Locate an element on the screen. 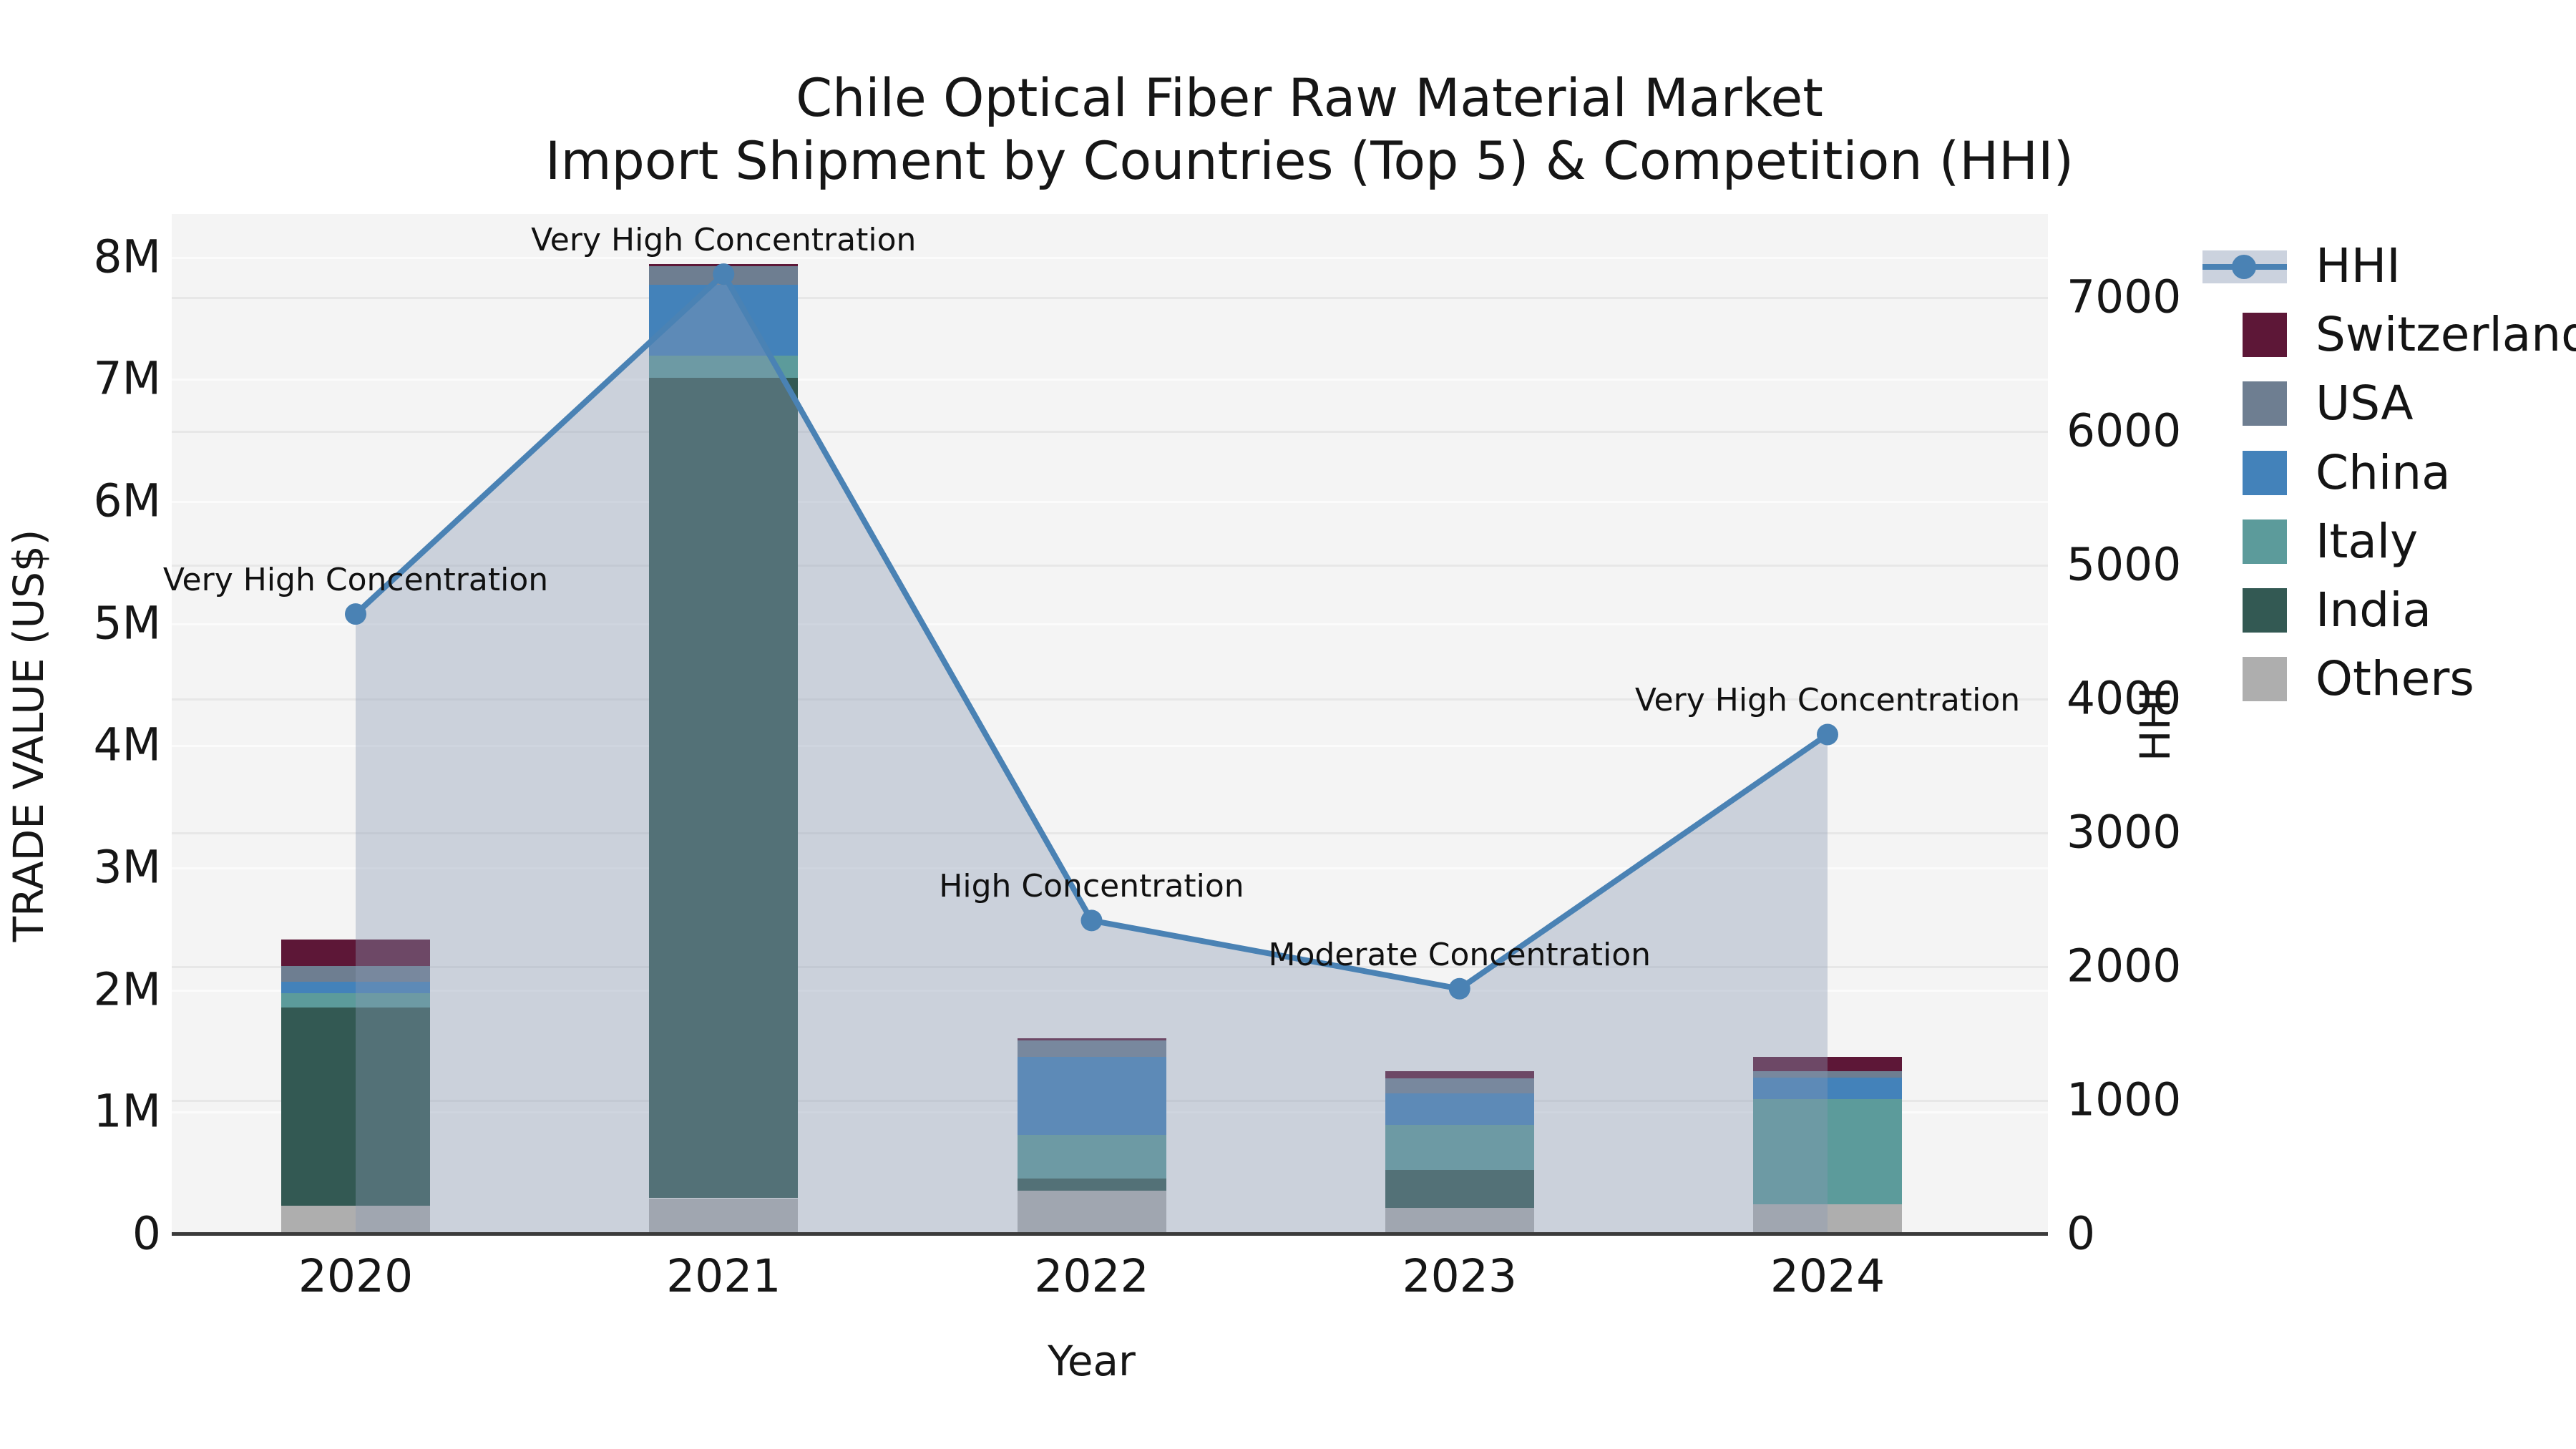 This screenshot has width=2576, height=1449. gridline-left-8M is located at coordinates (1110, 257).